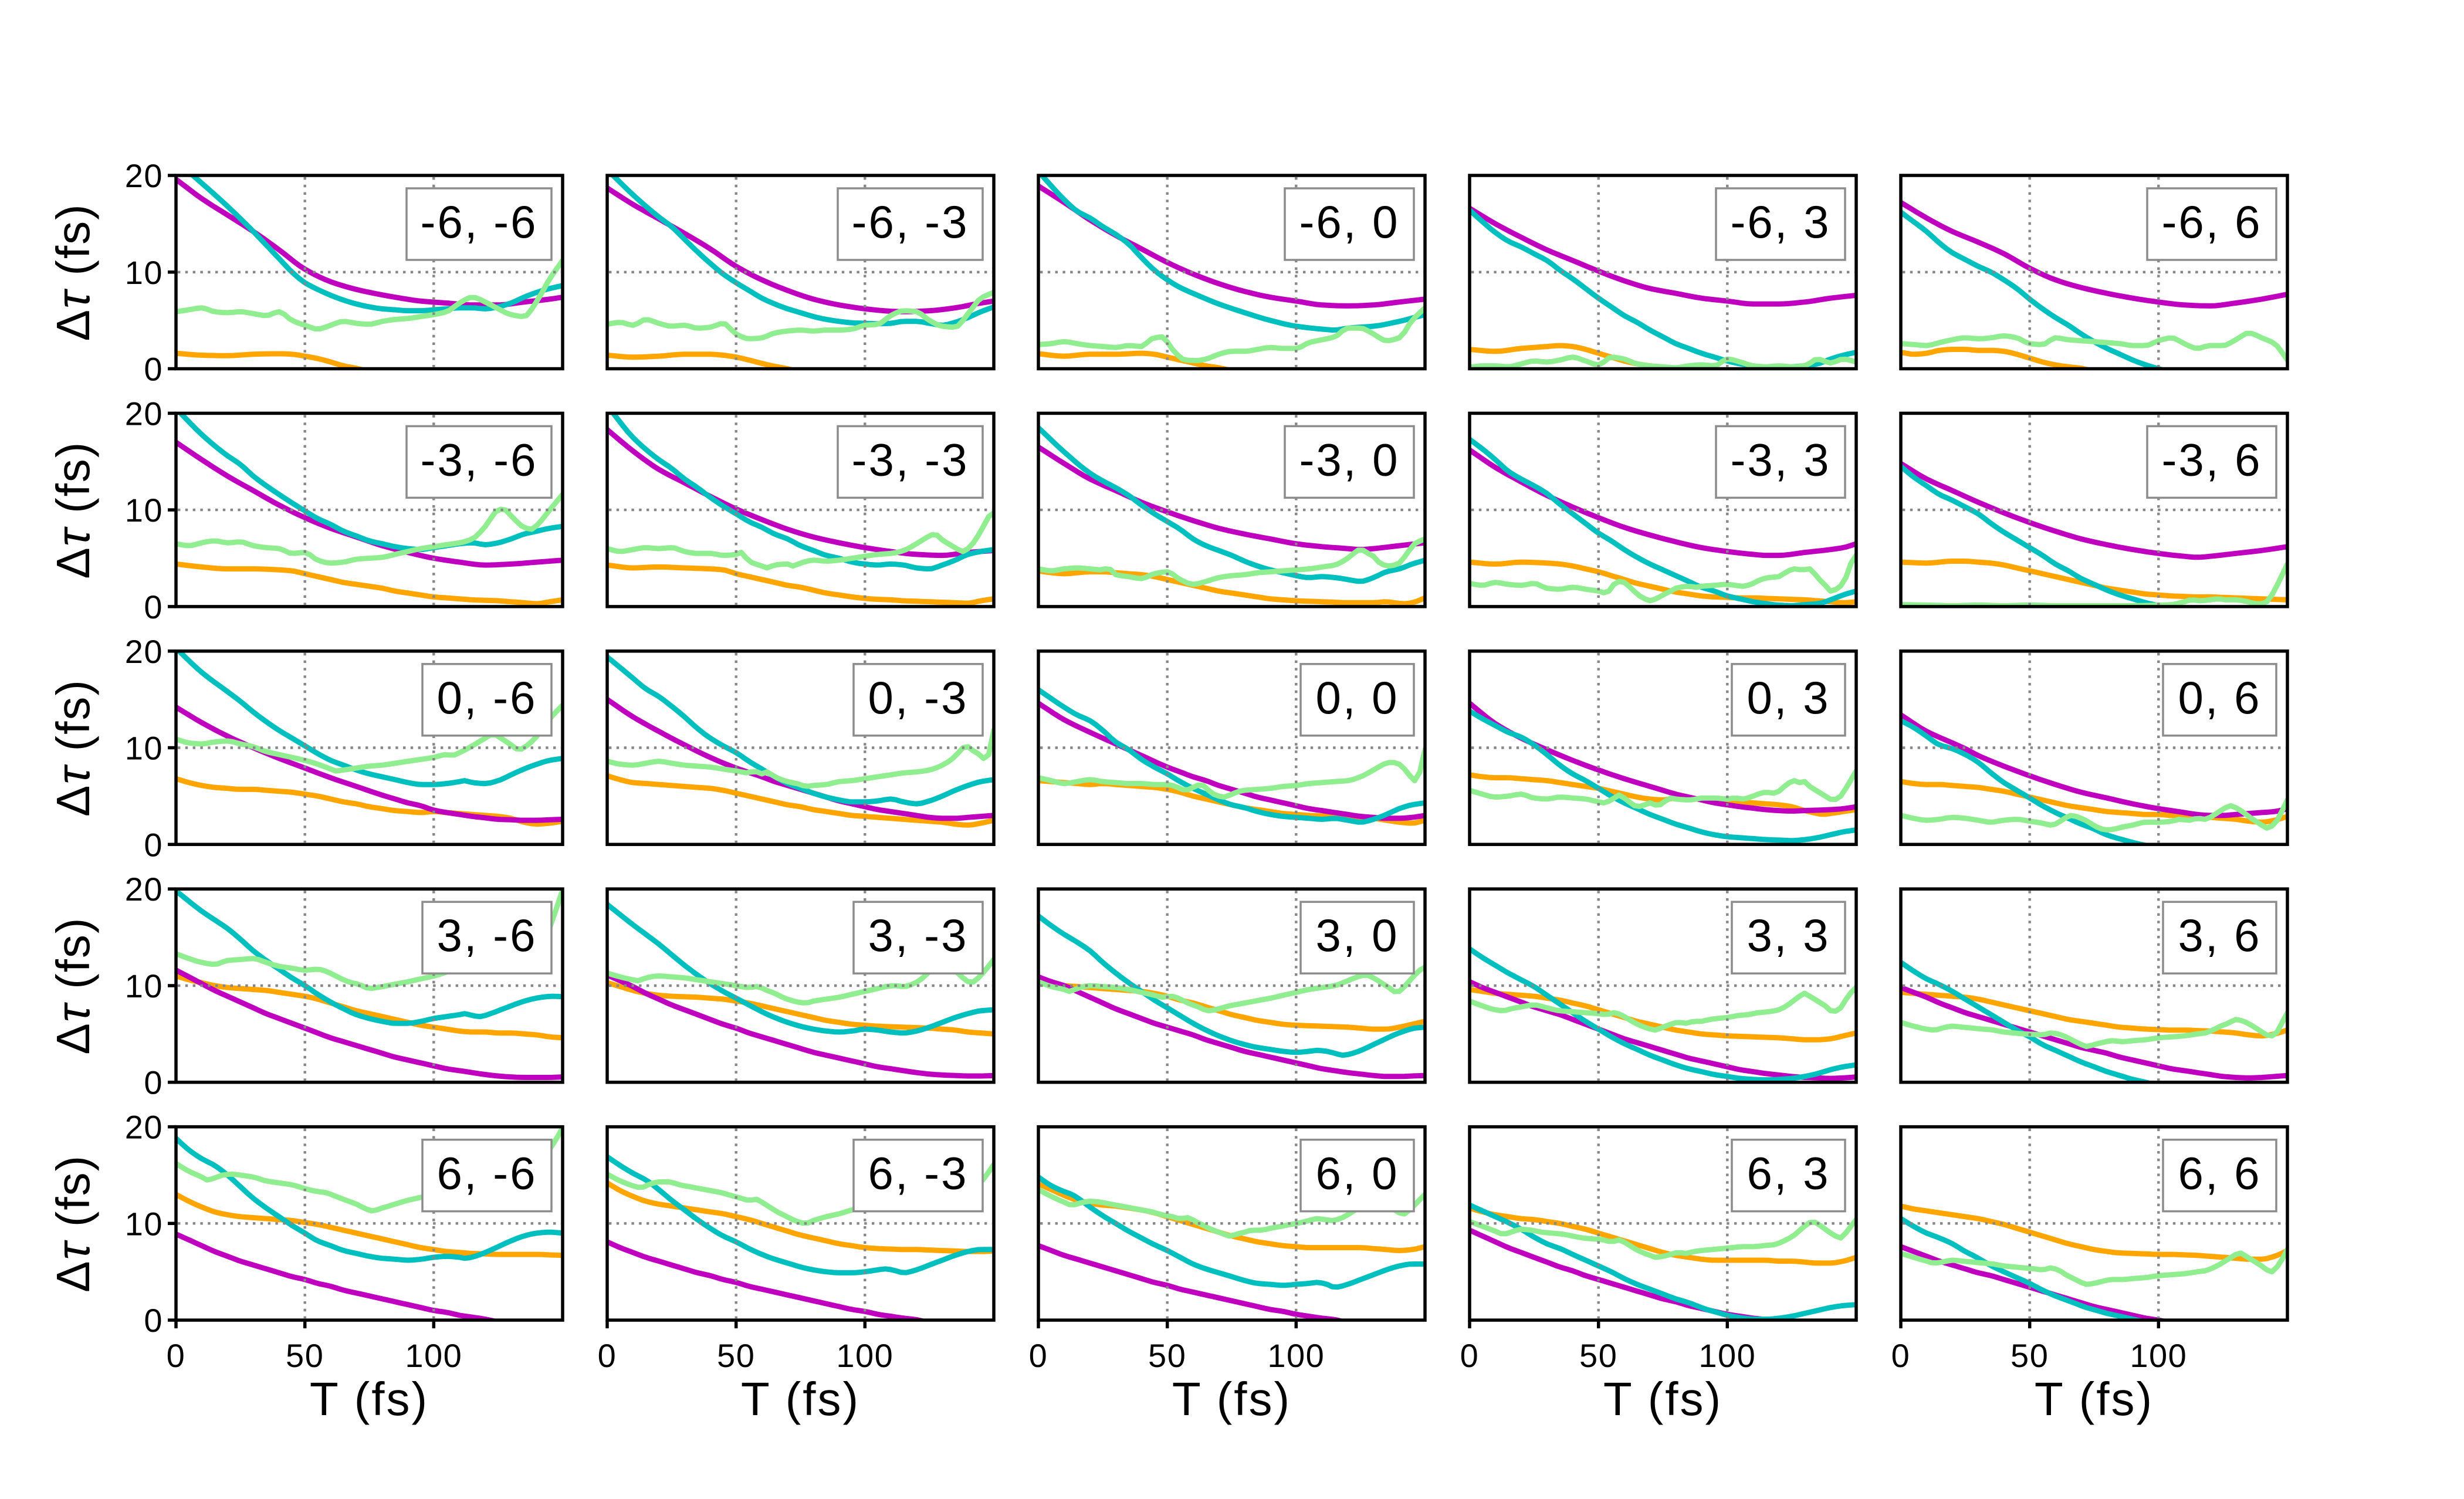 The image size is (2464, 1499). What do you see at coordinates (1788, 697) in the screenshot?
I see `svg-text: 0, 3` at bounding box center [1788, 697].